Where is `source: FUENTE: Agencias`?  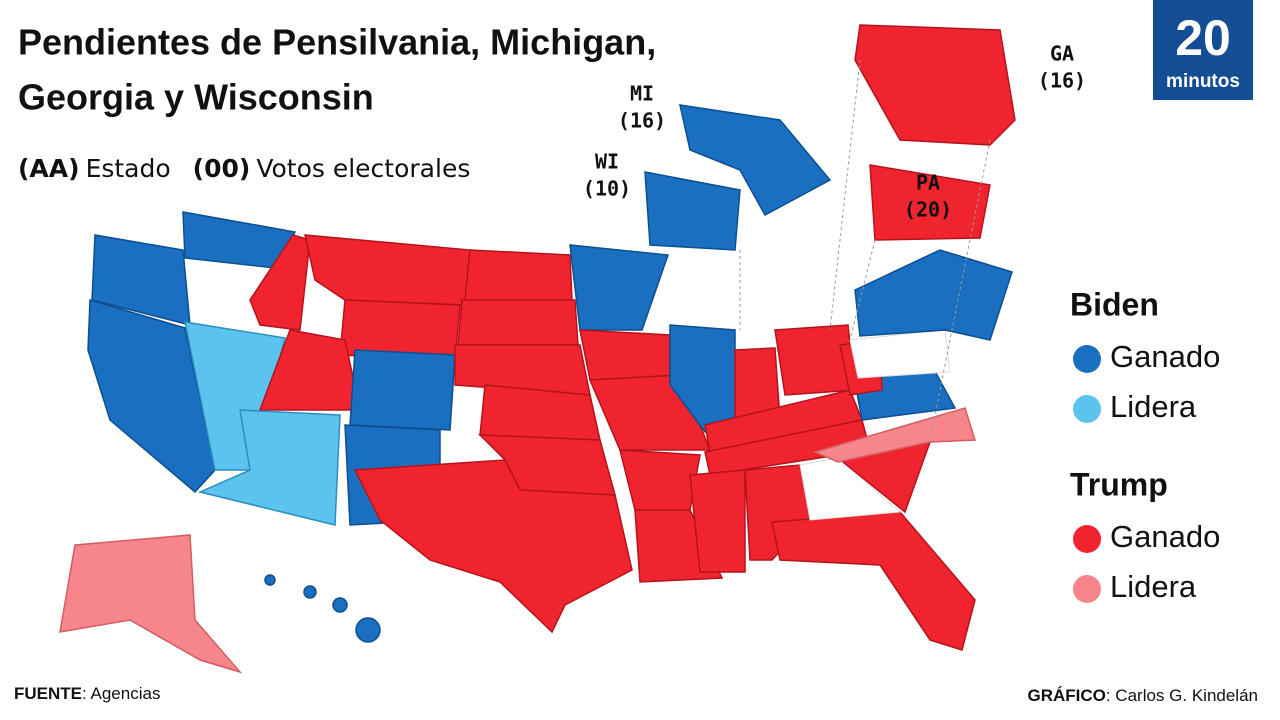 source: FUENTE: Agencias is located at coordinates (87, 693).